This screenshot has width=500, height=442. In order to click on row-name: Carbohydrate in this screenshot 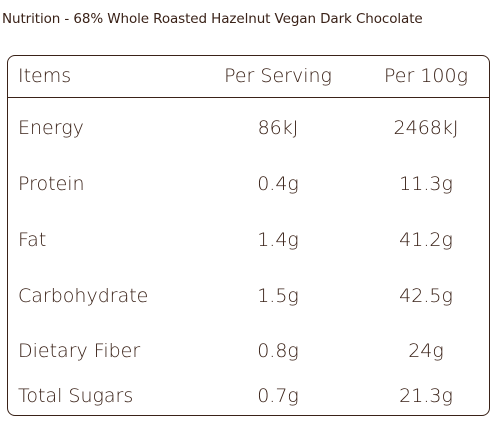, I will do `click(83, 296)`.